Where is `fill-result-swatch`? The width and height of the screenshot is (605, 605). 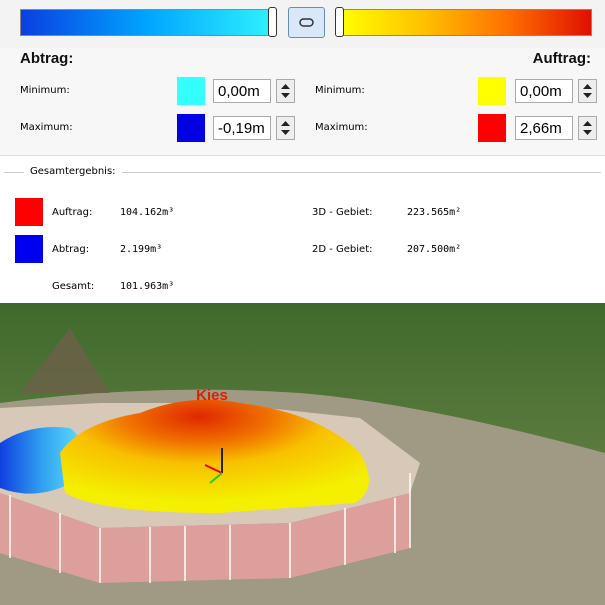
fill-result-swatch is located at coordinates (29, 212).